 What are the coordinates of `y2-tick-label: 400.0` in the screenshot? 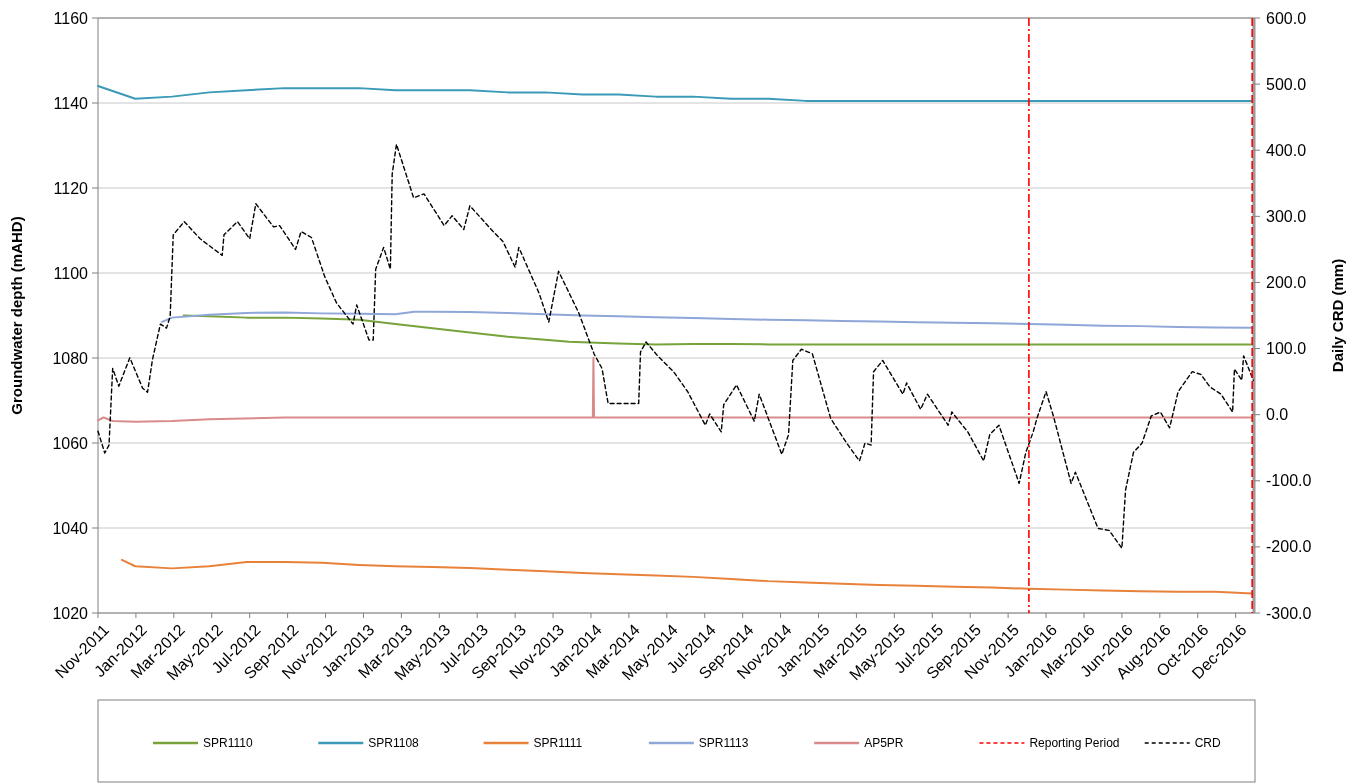 It's located at (1286, 150).